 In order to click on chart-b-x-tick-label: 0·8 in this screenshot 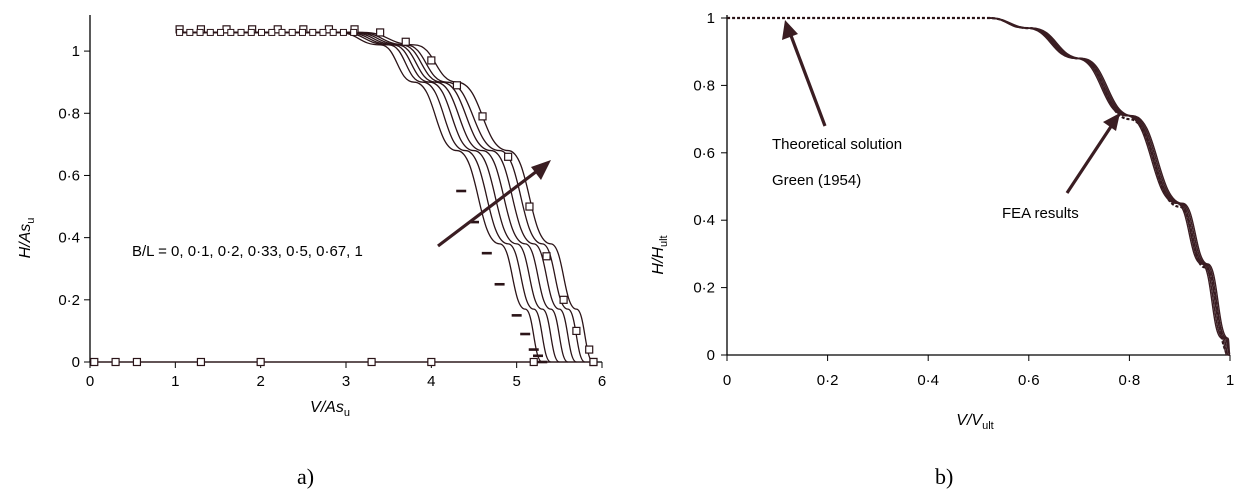, I will do `click(1130, 380)`.